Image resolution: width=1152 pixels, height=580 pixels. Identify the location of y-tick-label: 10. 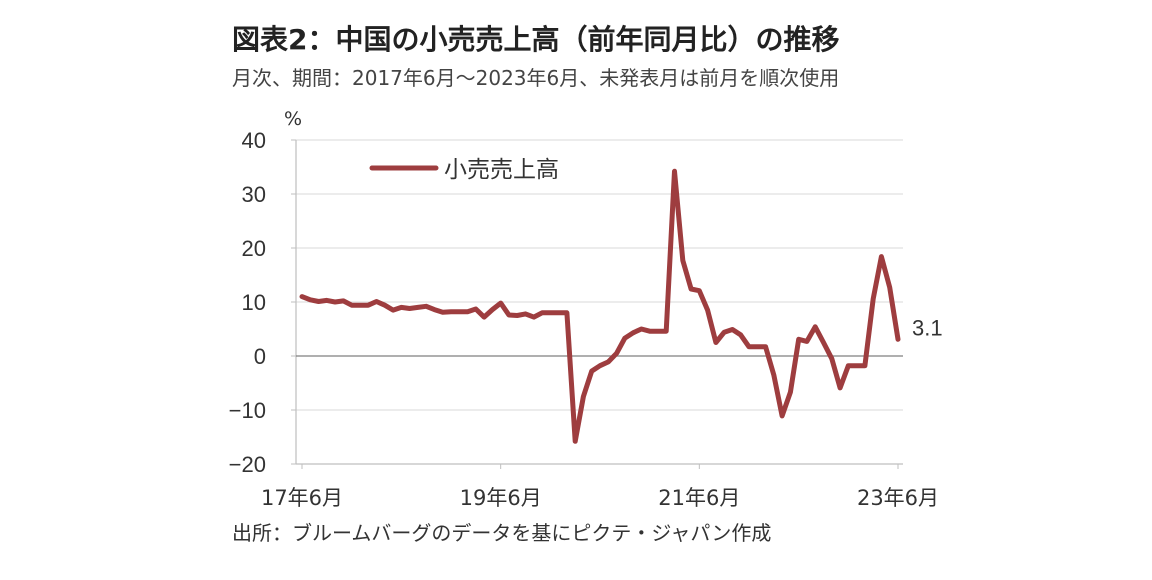
(254, 302).